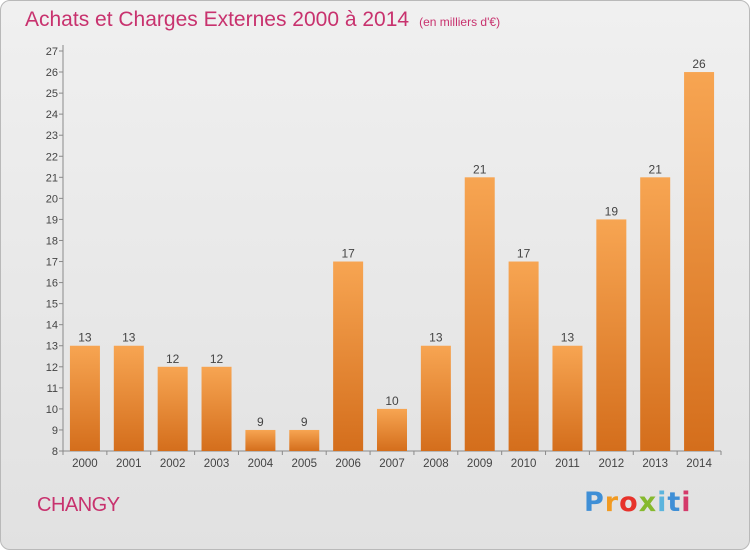  Describe the element at coordinates (261, 464) in the screenshot. I see `x-tick-label: 2004` at that location.